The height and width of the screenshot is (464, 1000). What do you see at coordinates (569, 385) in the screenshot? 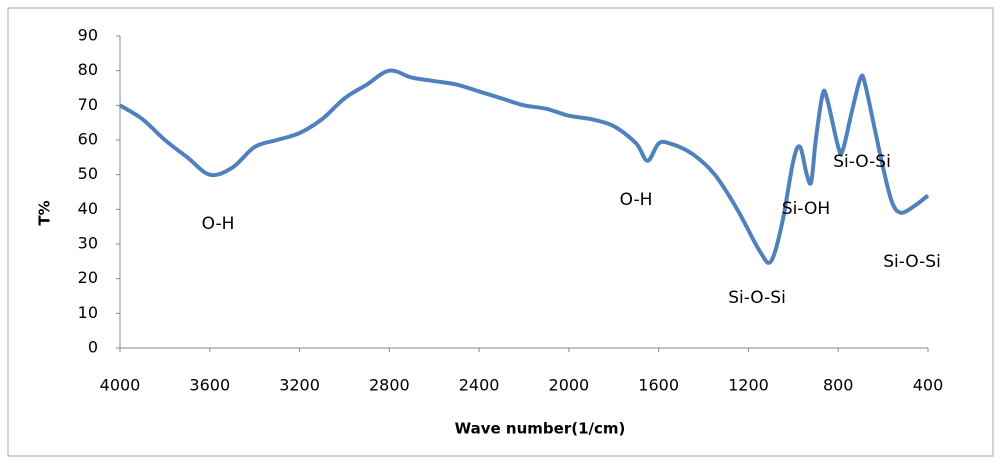
I see `x-tick-label: 2000` at bounding box center [569, 385].